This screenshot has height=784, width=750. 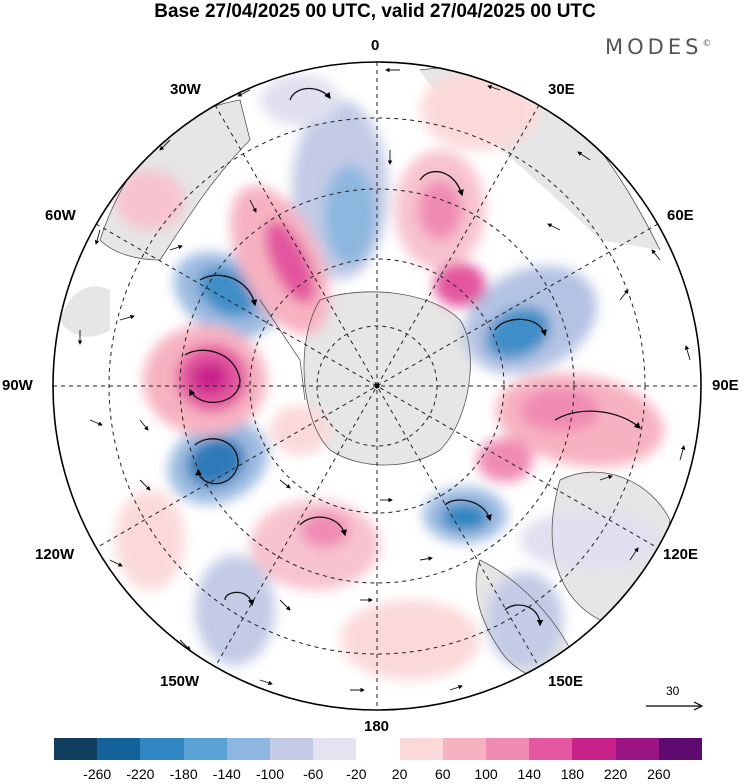 What do you see at coordinates (654, 47) in the screenshot?
I see `brand-text: MODES` at bounding box center [654, 47].